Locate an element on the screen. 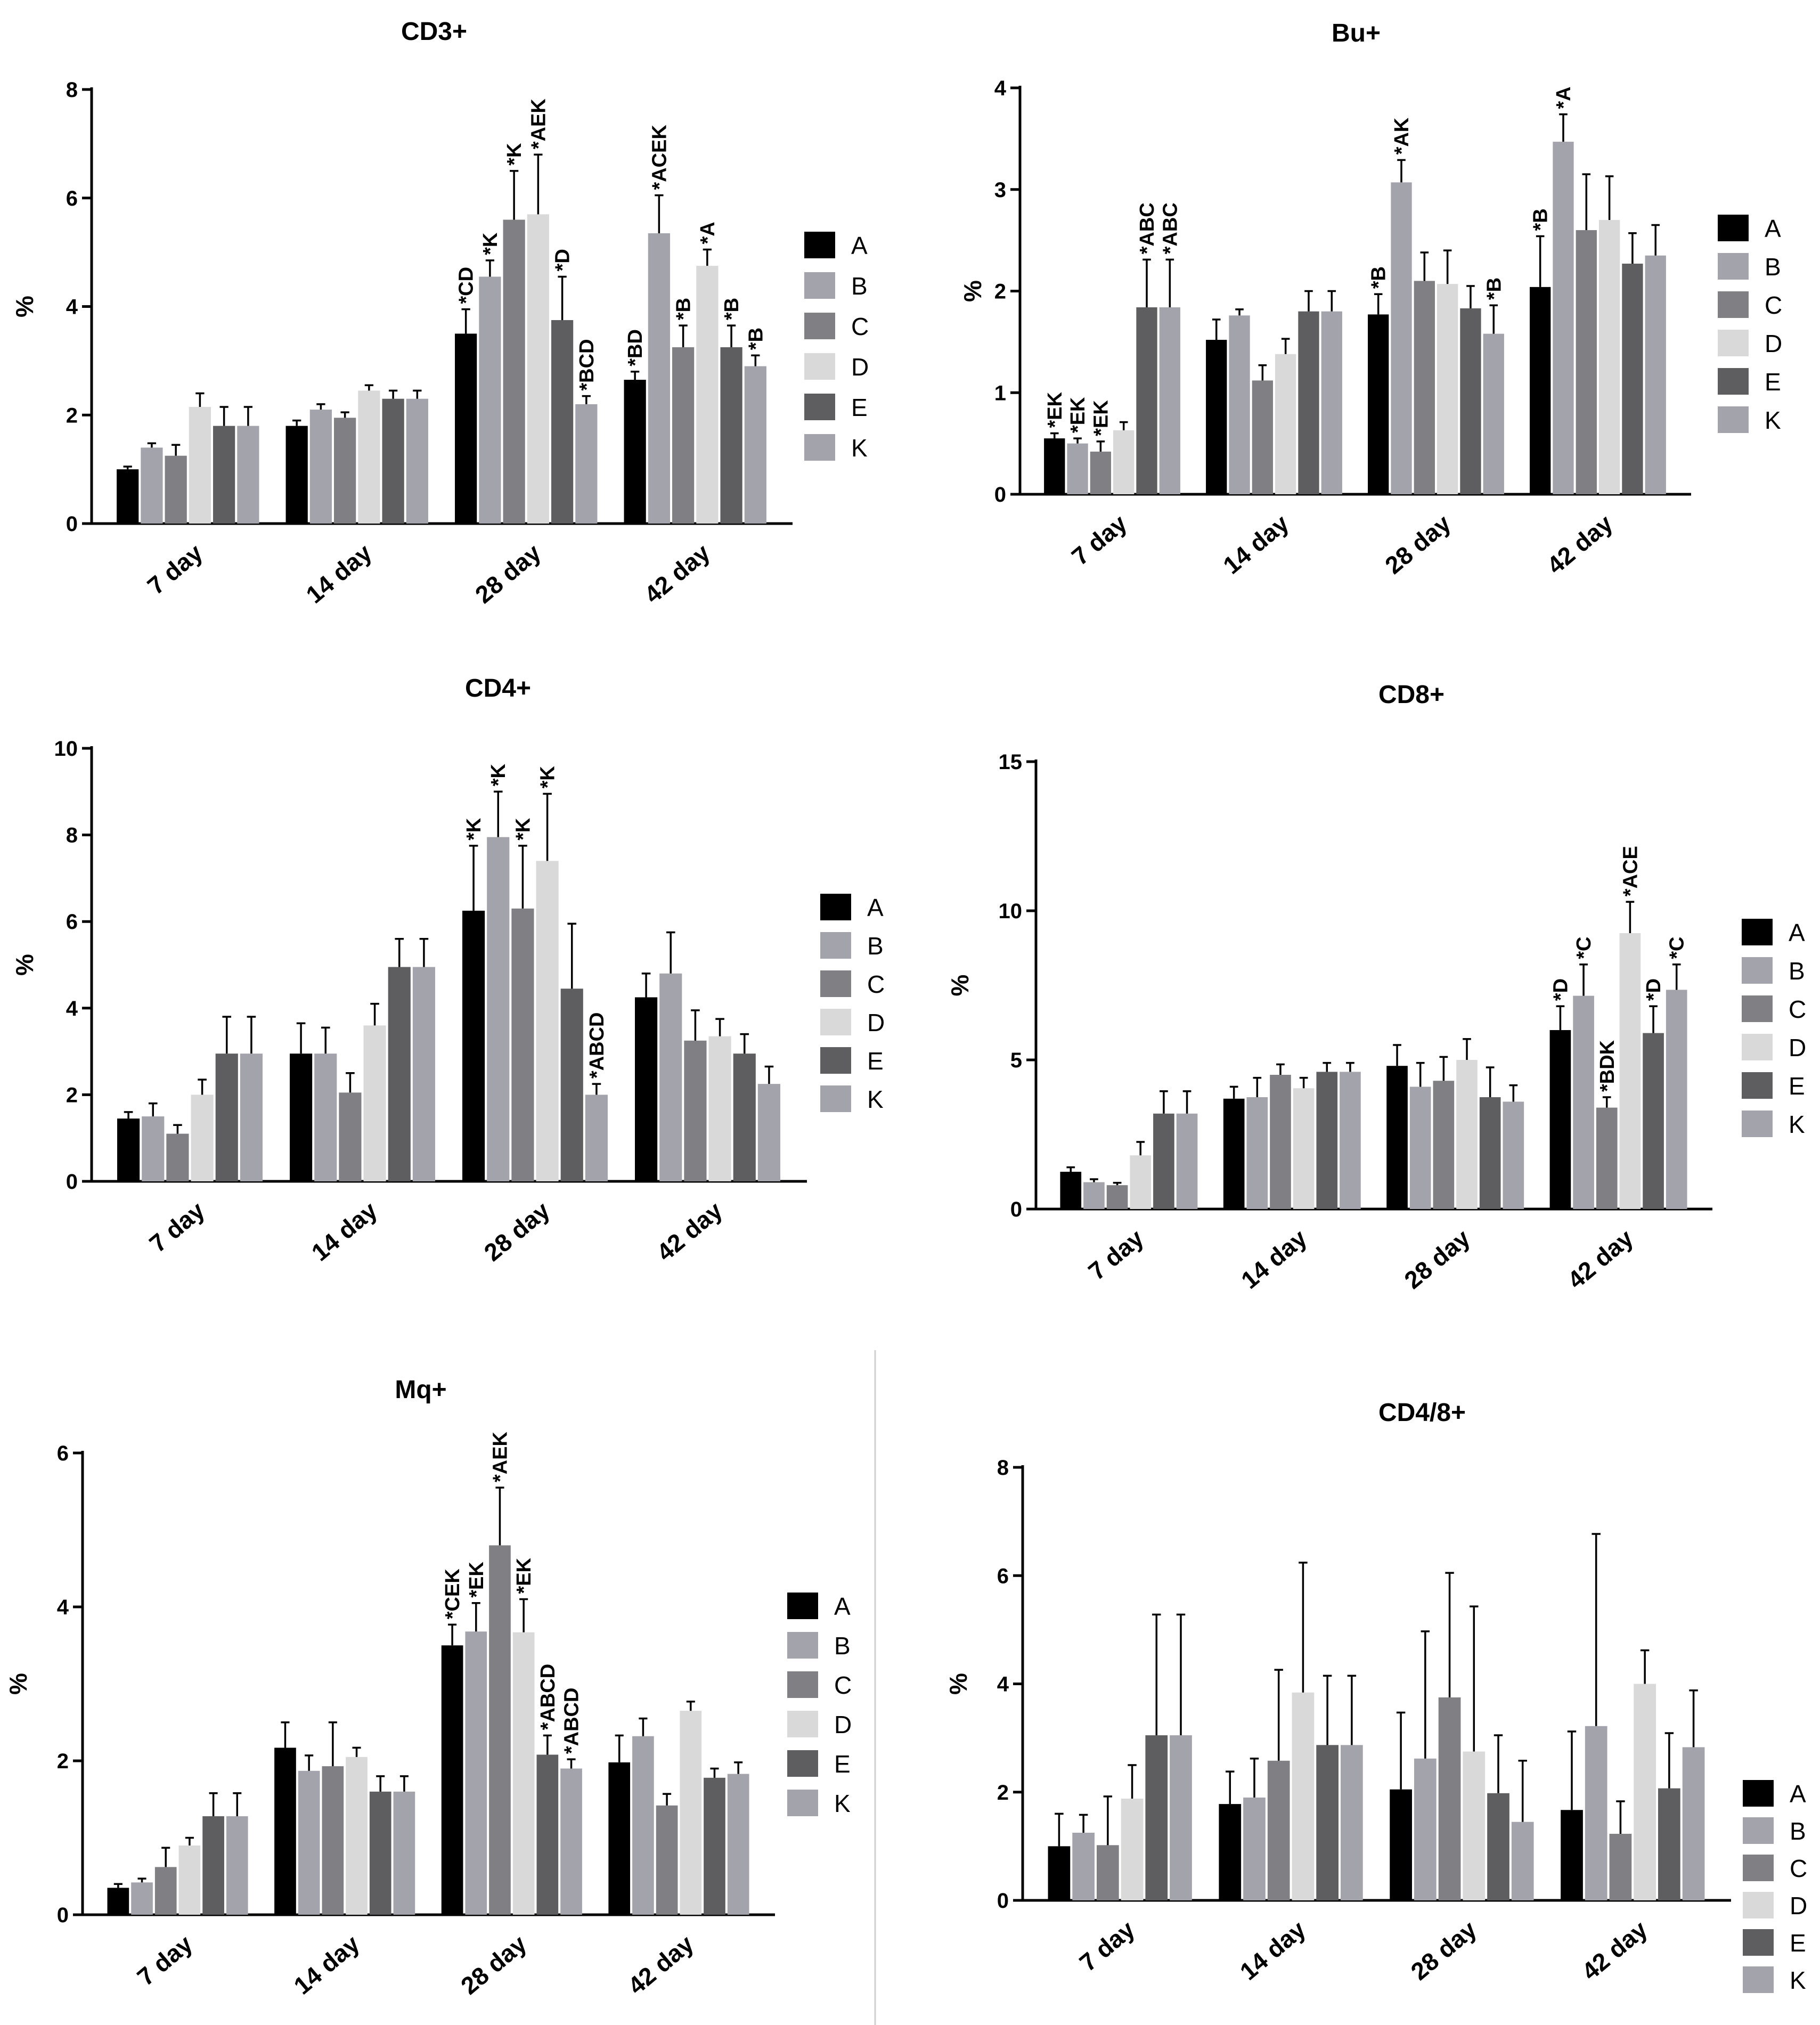 The width and height of the screenshot is (1820, 2025). significance-label: *A is located at coordinates (1564, 97).